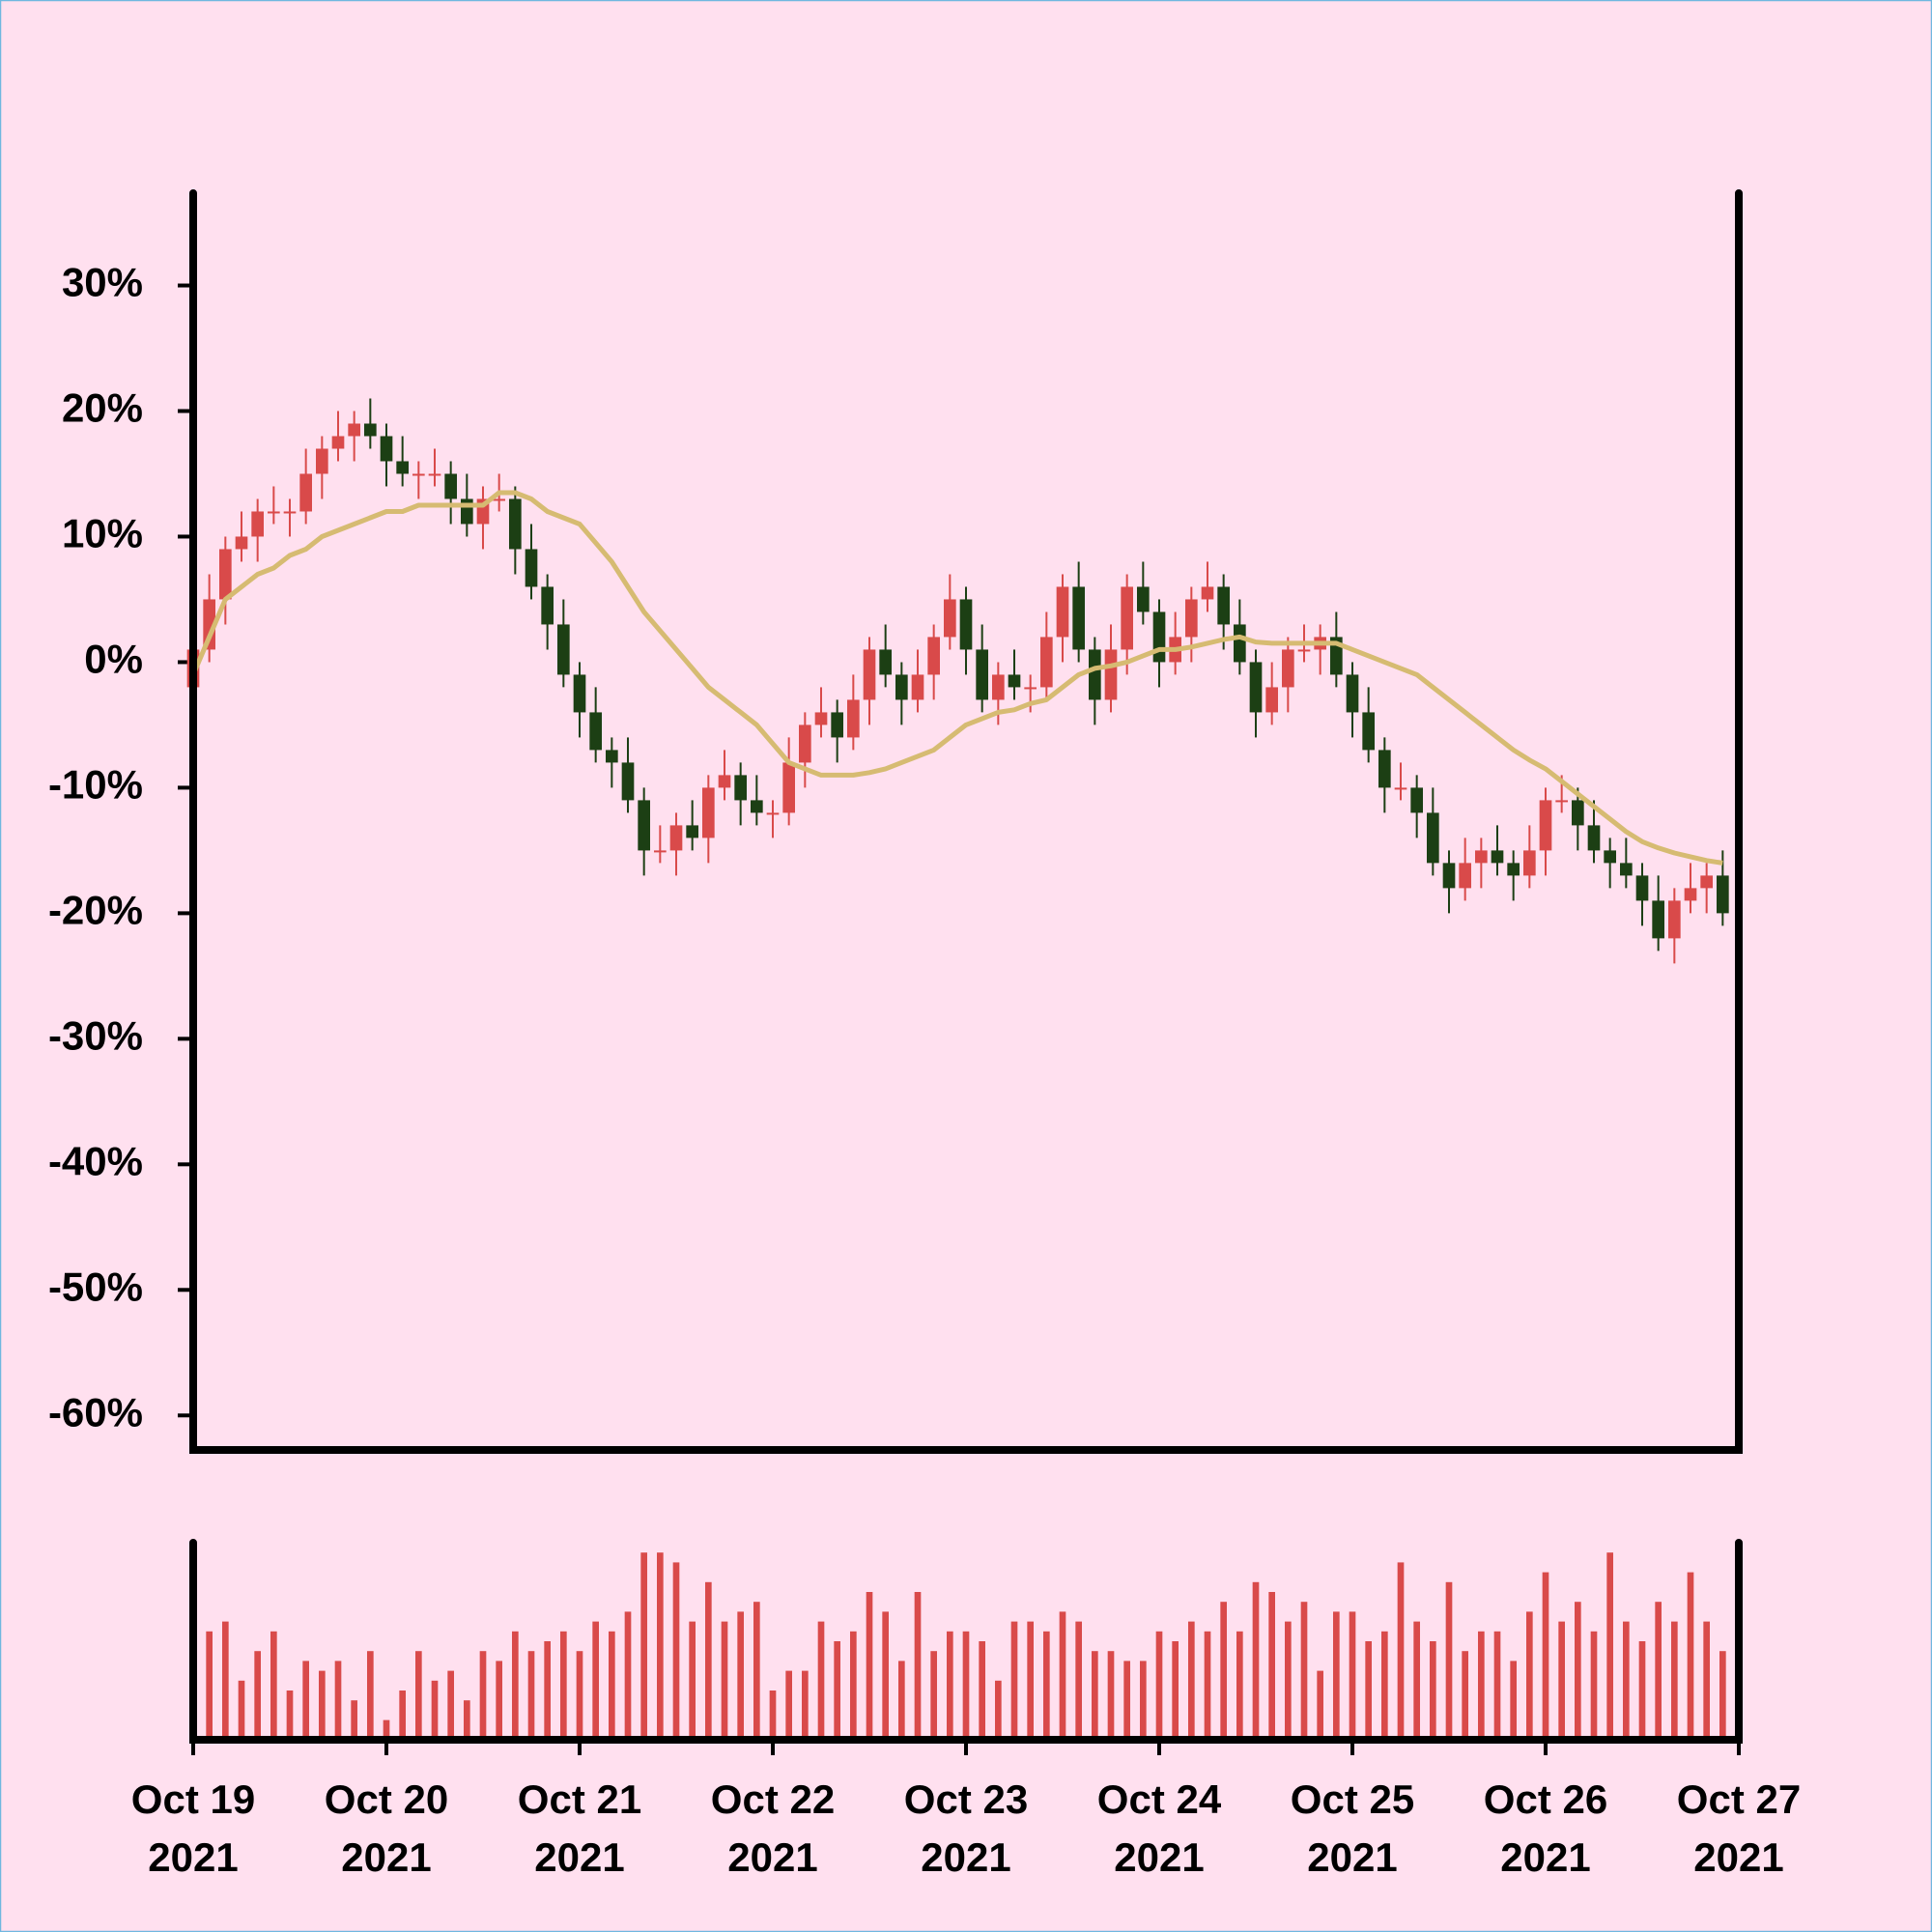 The width and height of the screenshot is (1932, 1932). What do you see at coordinates (95, 909) in the screenshot?
I see `y-tick-label: -20%` at bounding box center [95, 909].